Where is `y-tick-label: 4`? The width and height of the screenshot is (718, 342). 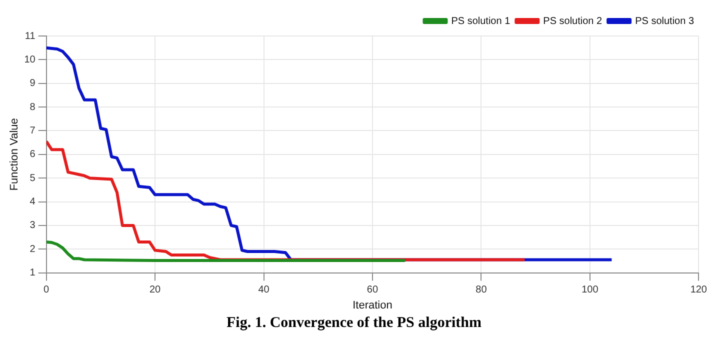 y-tick-label: 4 is located at coordinates (33, 202).